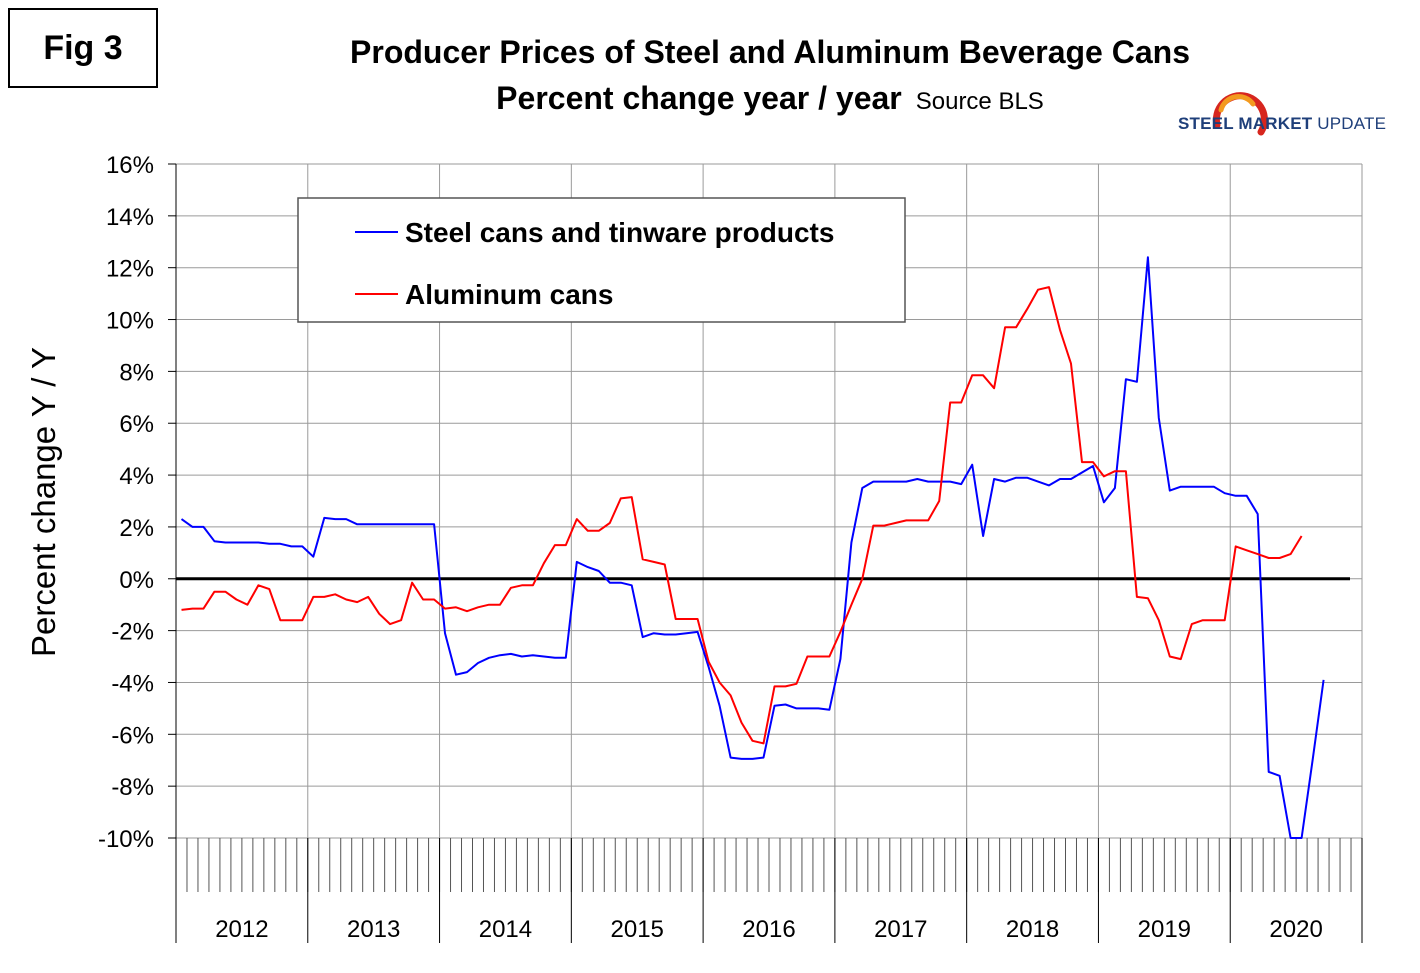 This screenshot has width=1420, height=973. What do you see at coordinates (1352, 123) in the screenshot?
I see `logo-word-update: UPDATE` at bounding box center [1352, 123].